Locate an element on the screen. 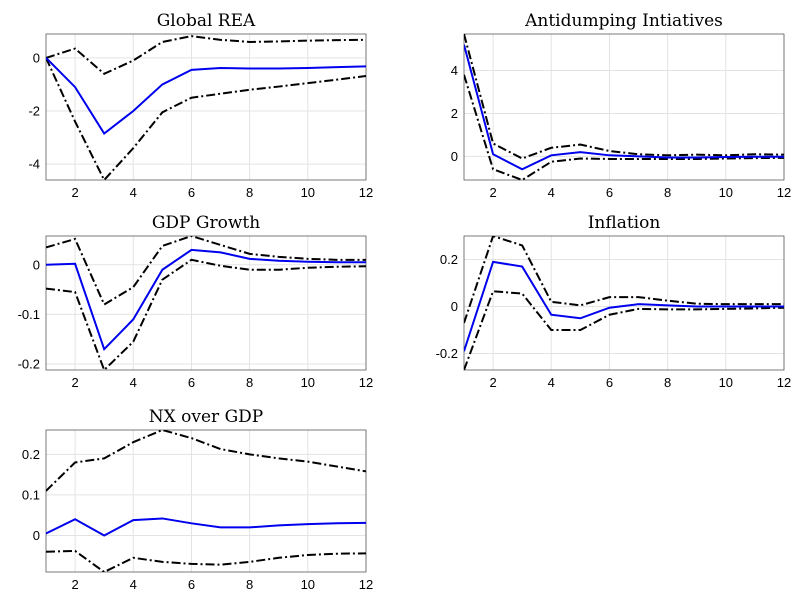 The image size is (795, 601). y-tick-label: 2 is located at coordinates (454, 113).